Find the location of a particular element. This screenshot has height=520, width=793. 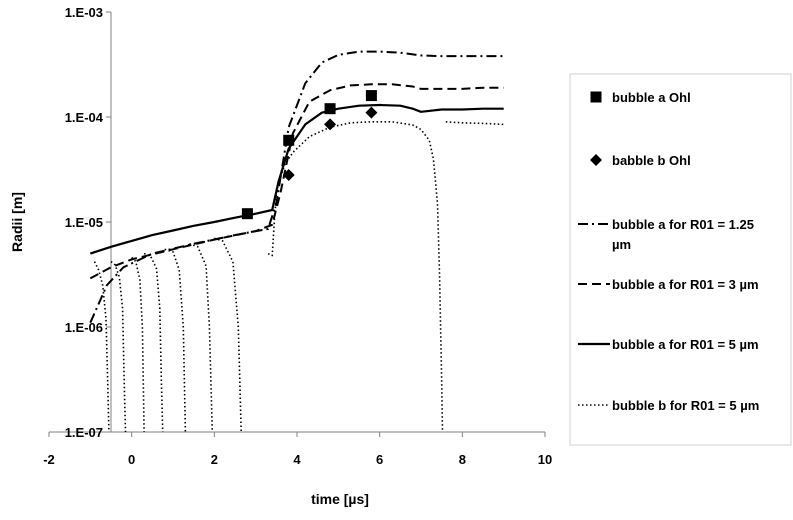

y-tick-label: 1.E-06 is located at coordinates (84, 327).